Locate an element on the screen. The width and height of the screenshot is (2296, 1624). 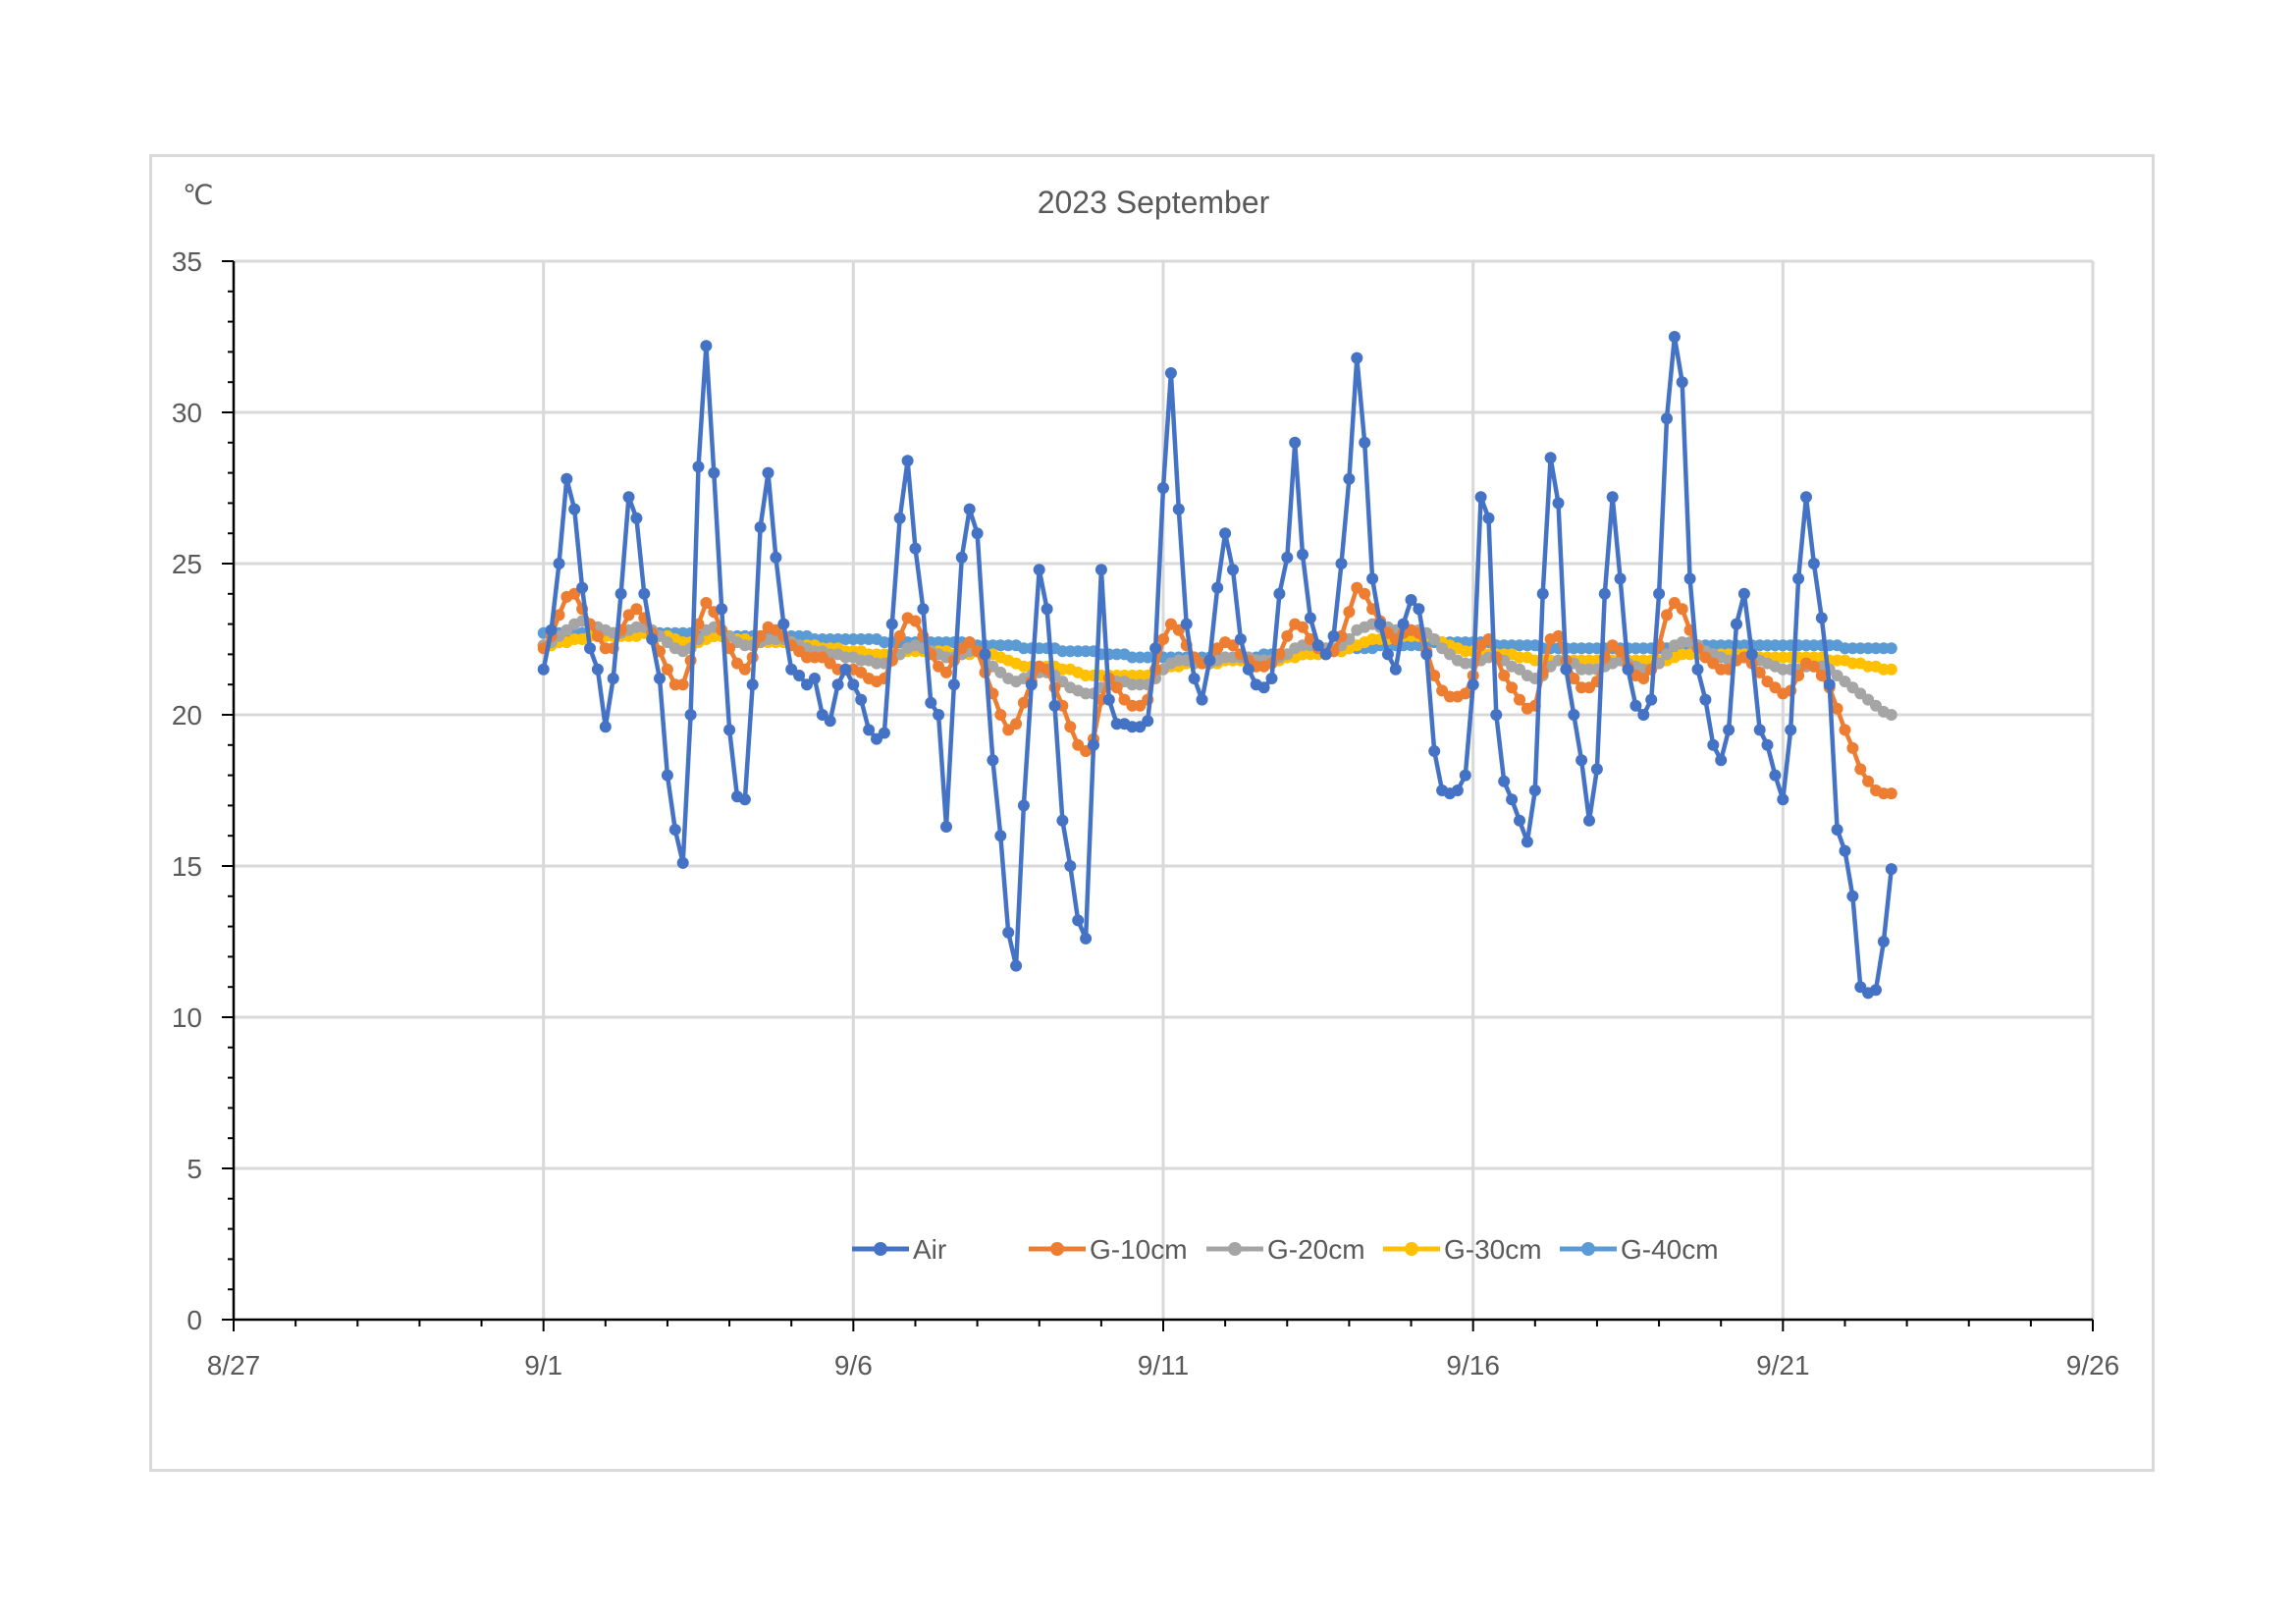
y-axis-unit-label: ℃ is located at coordinates (198, 195).